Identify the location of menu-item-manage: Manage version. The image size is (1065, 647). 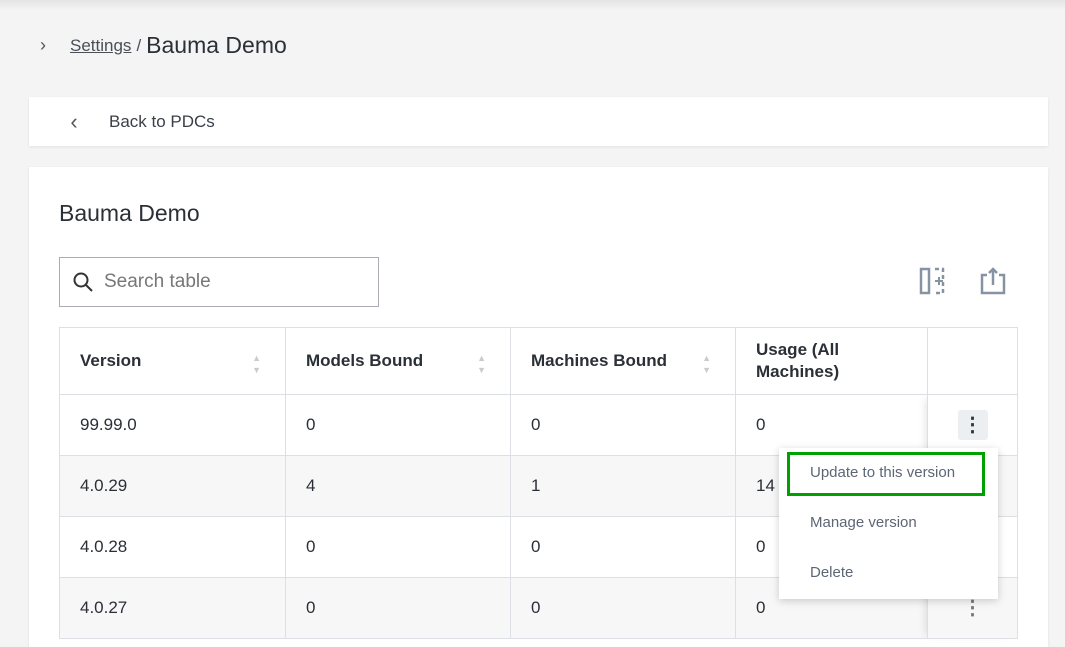
(863, 522).